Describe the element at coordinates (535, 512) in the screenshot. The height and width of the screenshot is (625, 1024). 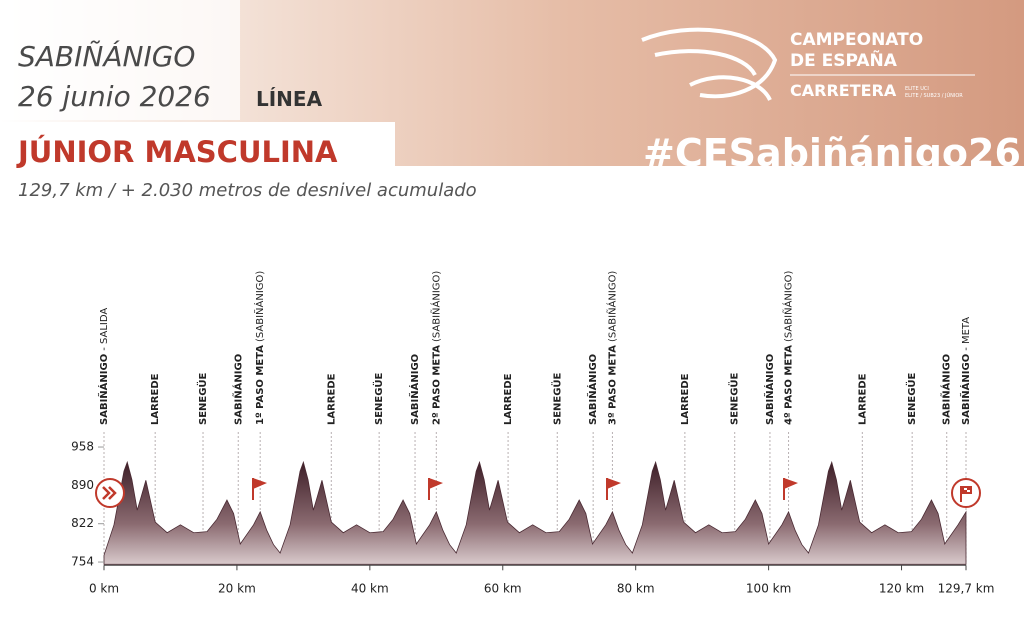
I see `elevation-area` at that location.